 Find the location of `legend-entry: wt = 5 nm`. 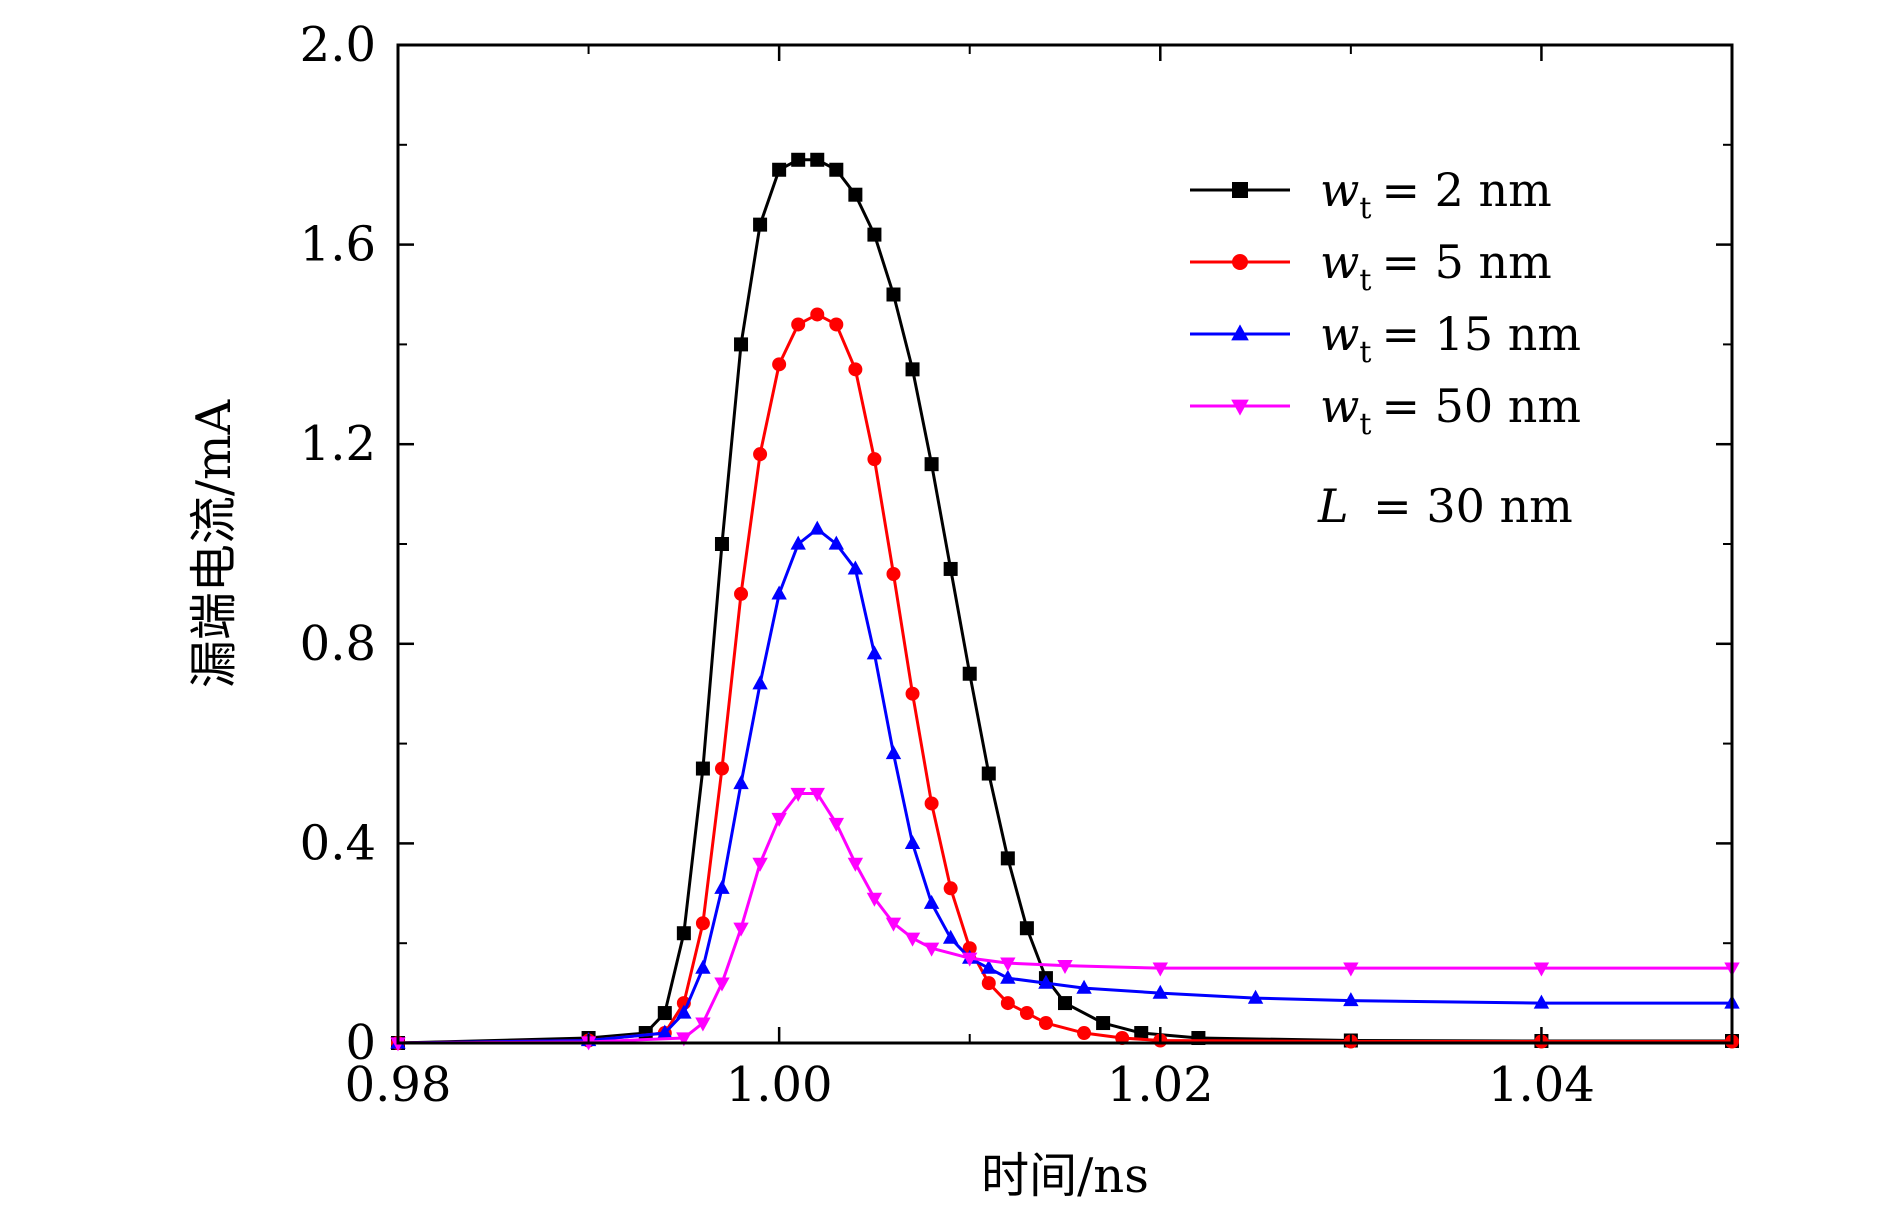

legend-entry: wt = 5 nm is located at coordinates (1371, 266).